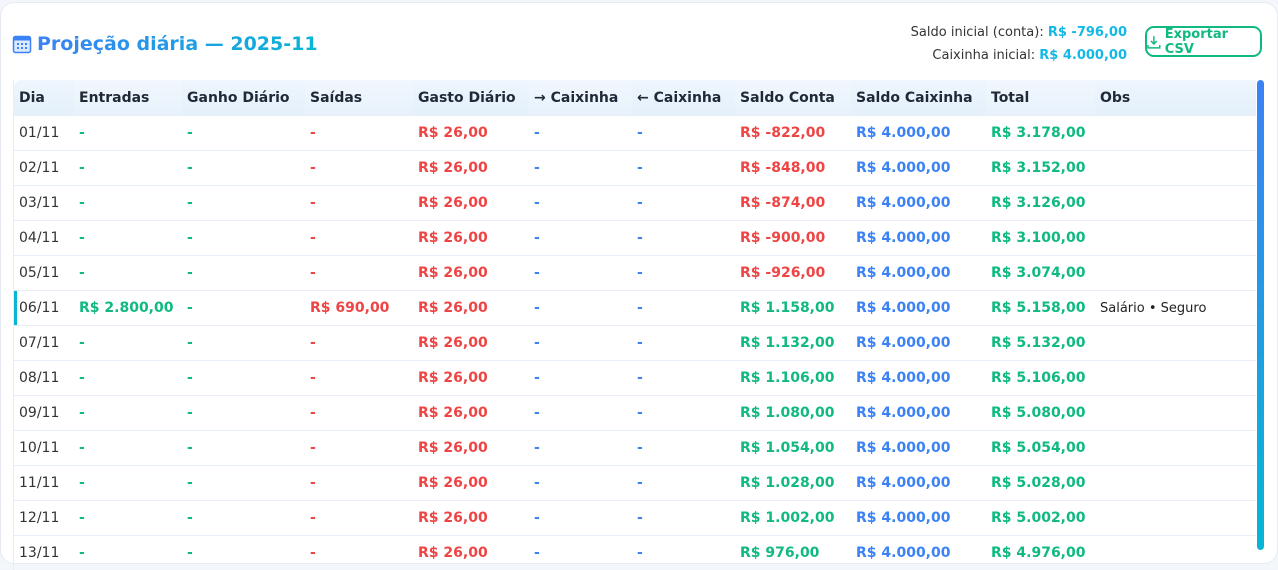 Image resolution: width=1278 pixels, height=570 pixels. What do you see at coordinates (918, 98) in the screenshot?
I see `column-header: Saldo Caixinha` at bounding box center [918, 98].